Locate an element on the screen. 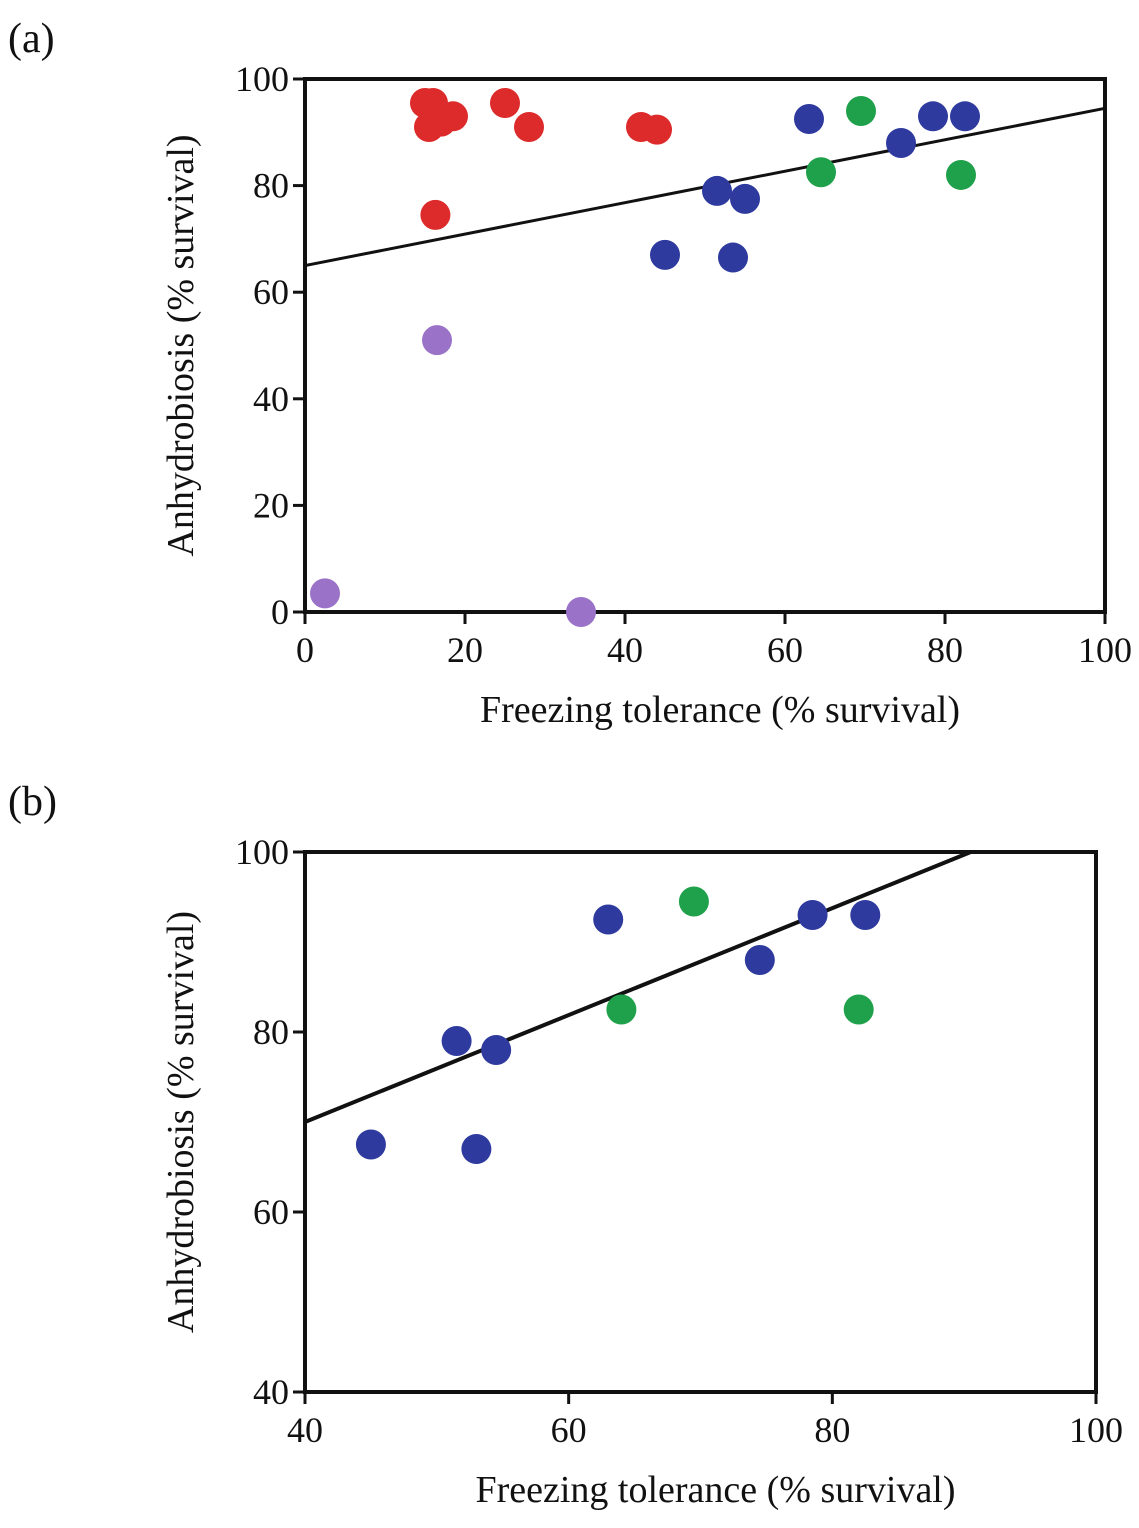 The image size is (1139, 1528). y-tick-label: 0 is located at coordinates (280, 612).